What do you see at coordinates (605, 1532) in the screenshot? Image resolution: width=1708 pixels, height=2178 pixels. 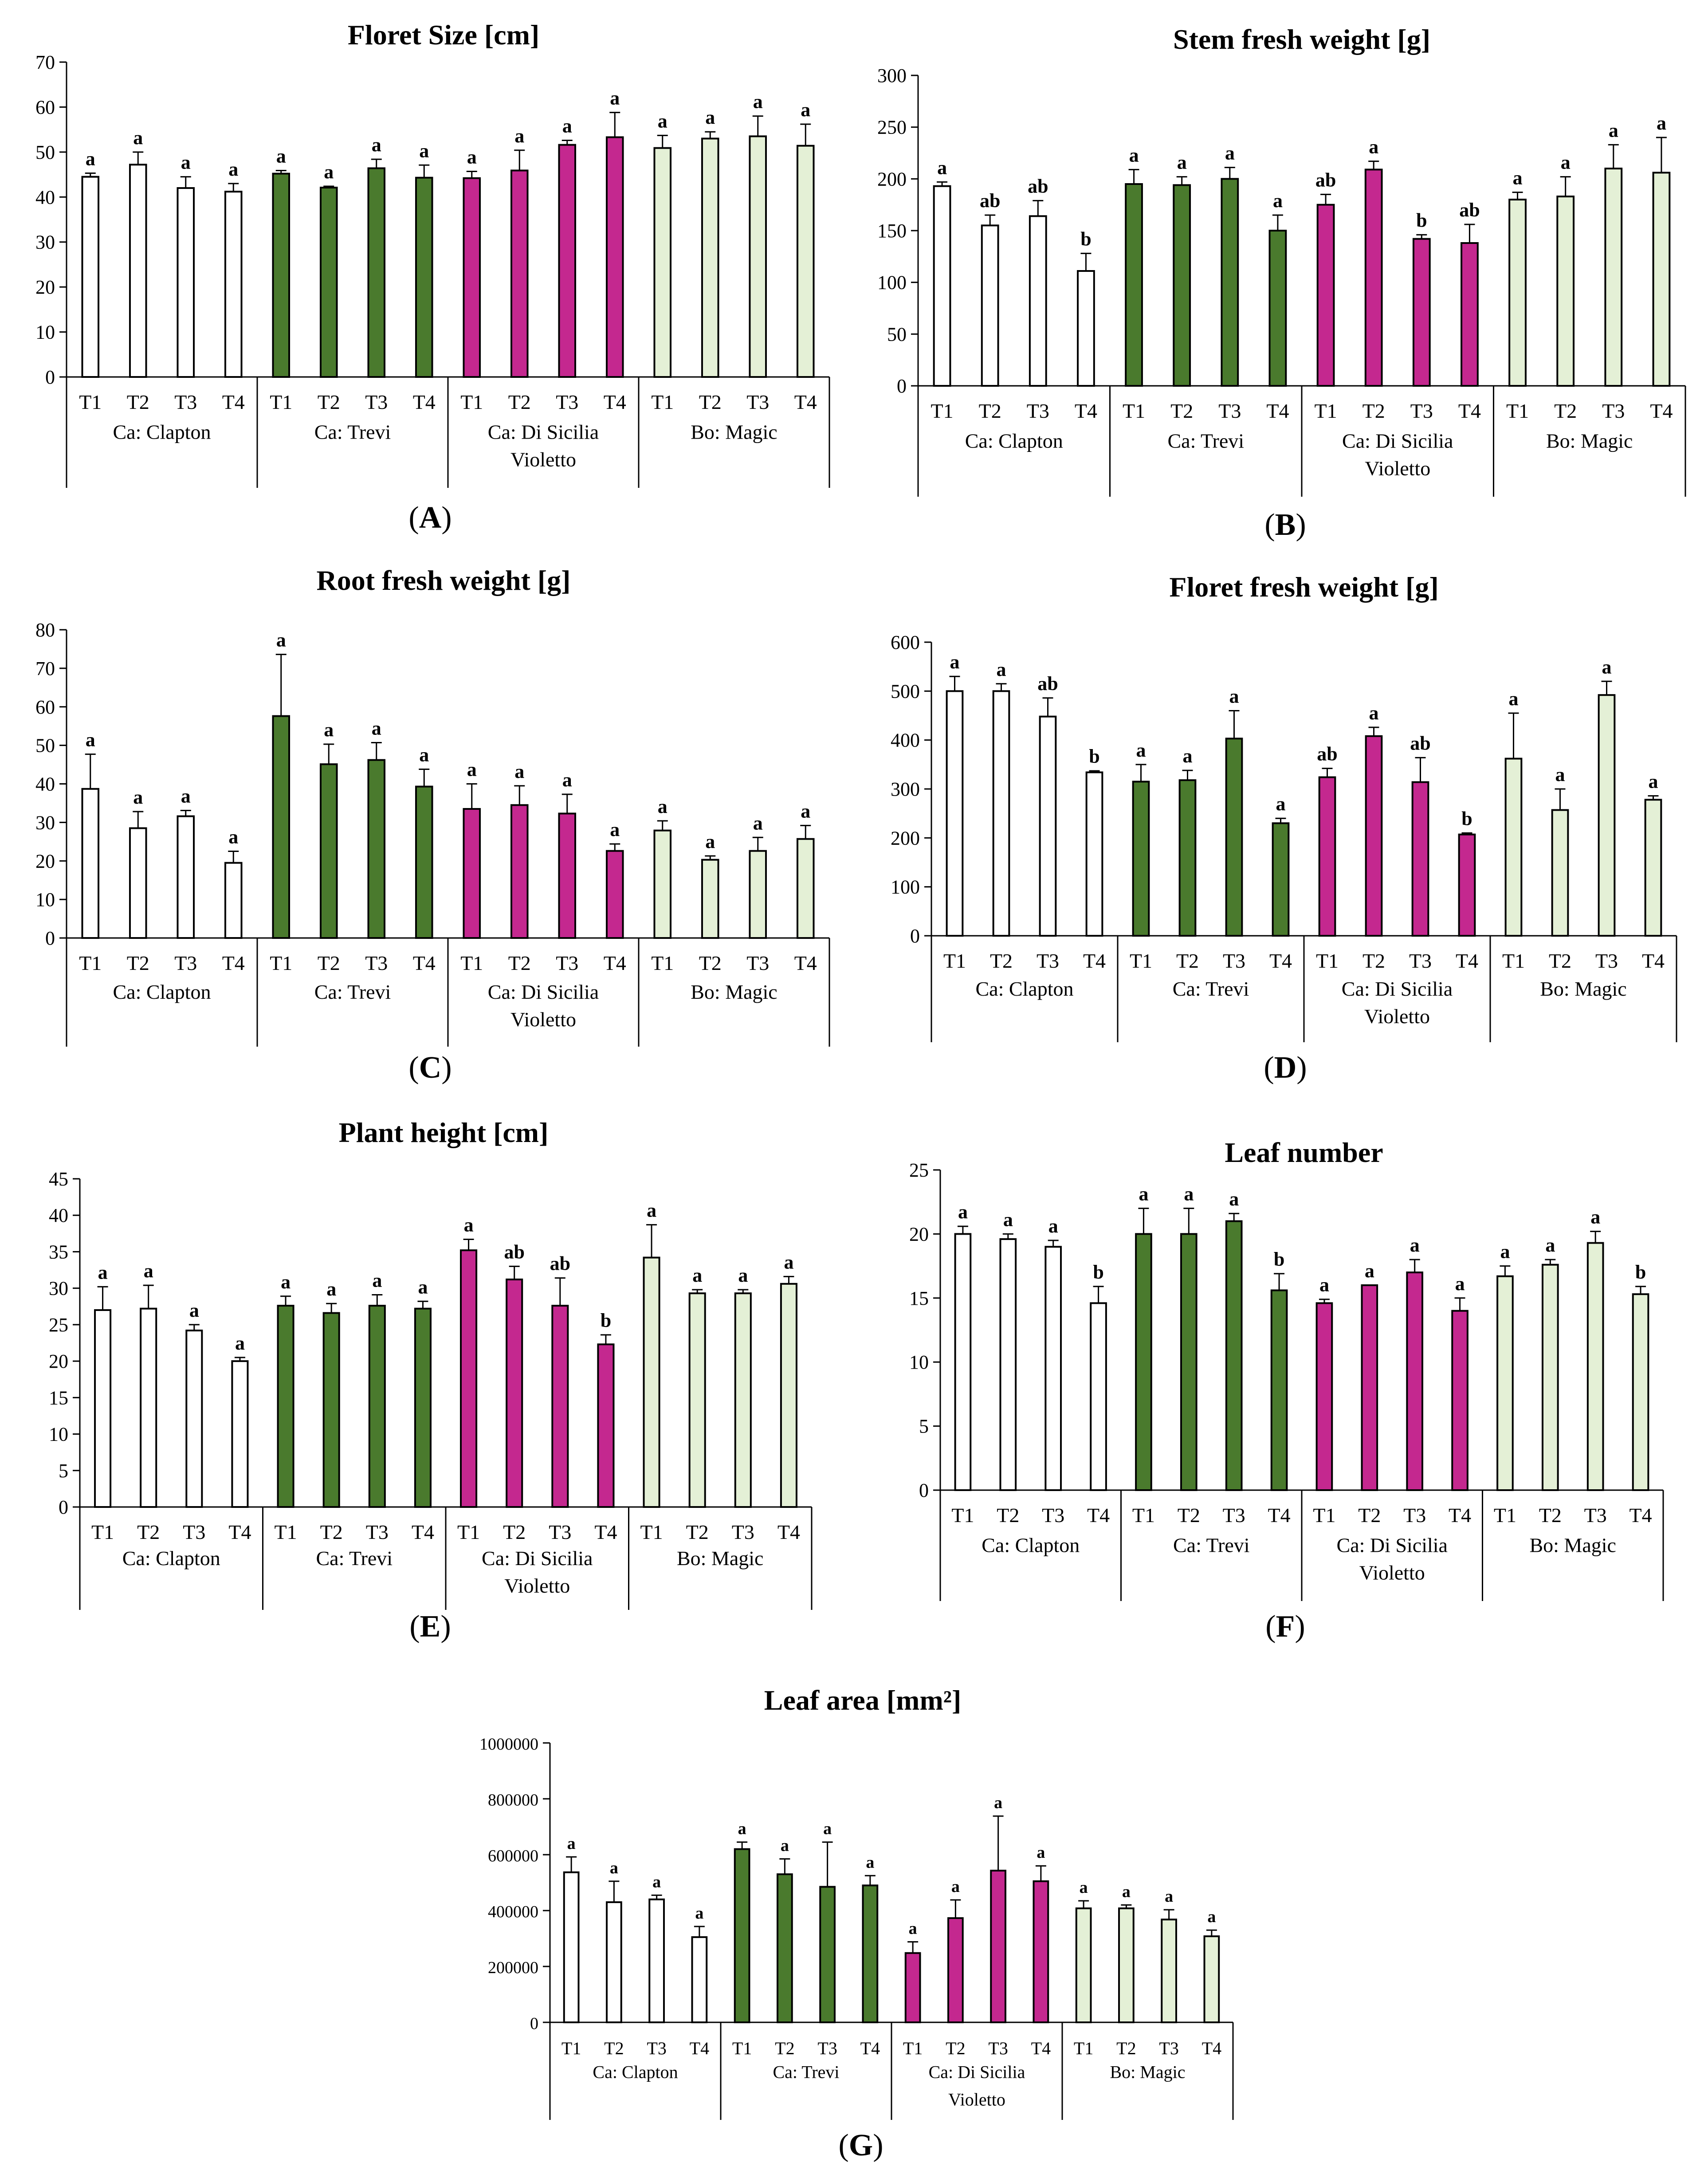 I see `x-tick-label-e: T4` at bounding box center [605, 1532].